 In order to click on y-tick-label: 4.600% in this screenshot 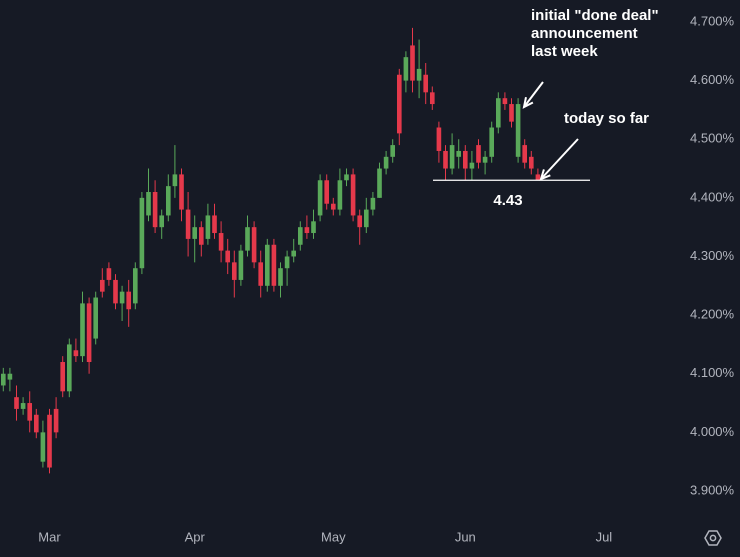, I will do `click(712, 79)`.